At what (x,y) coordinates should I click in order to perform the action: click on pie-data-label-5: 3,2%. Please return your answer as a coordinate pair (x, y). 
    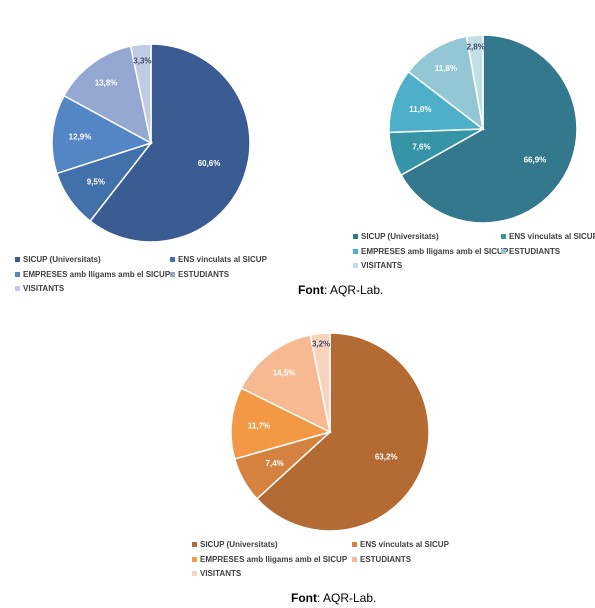
    Looking at the image, I should click on (321, 343).